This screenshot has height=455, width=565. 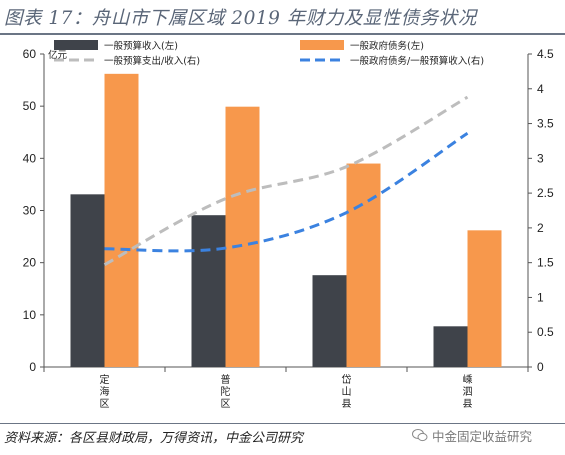 I want to click on x-category-label: 嵊泗县, so click(x=468, y=391).